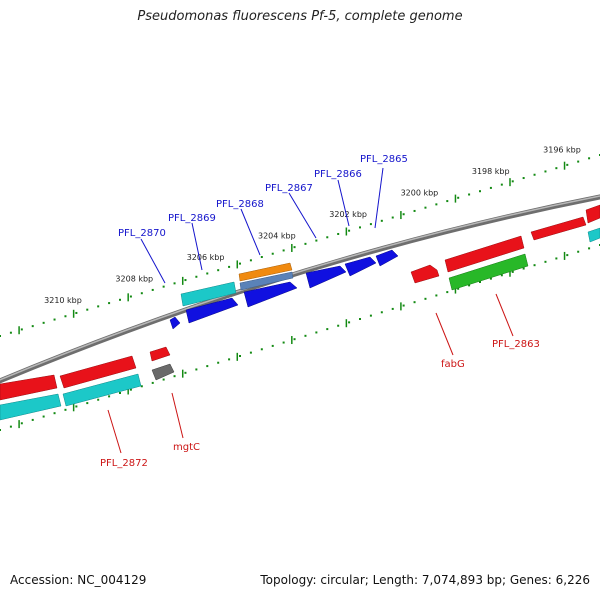 The image size is (600, 600). What do you see at coordinates (453, 364) in the screenshot?
I see `gene-label: fabG` at bounding box center [453, 364].